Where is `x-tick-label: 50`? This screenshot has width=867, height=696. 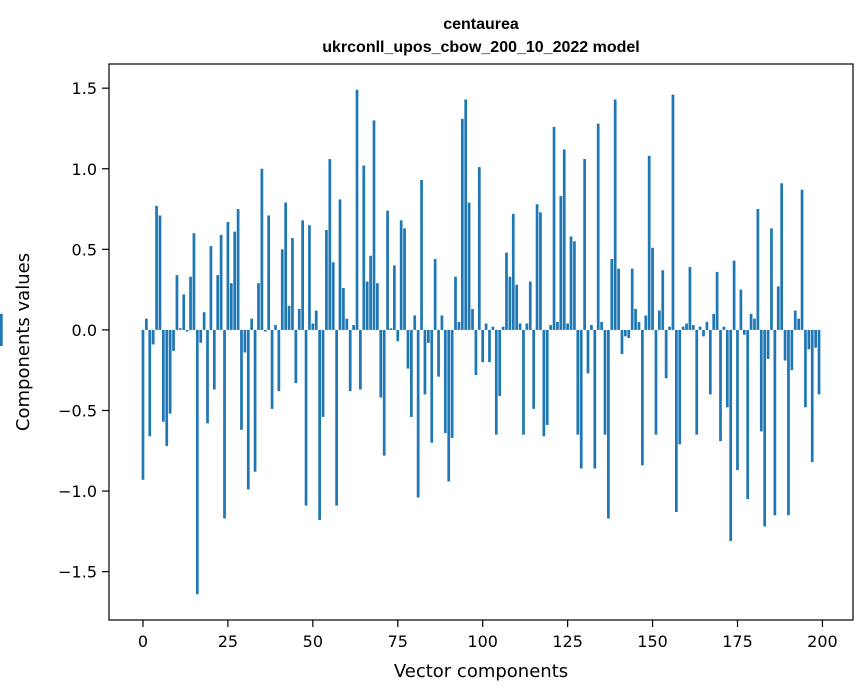 x-tick-label: 50 is located at coordinates (313, 641).